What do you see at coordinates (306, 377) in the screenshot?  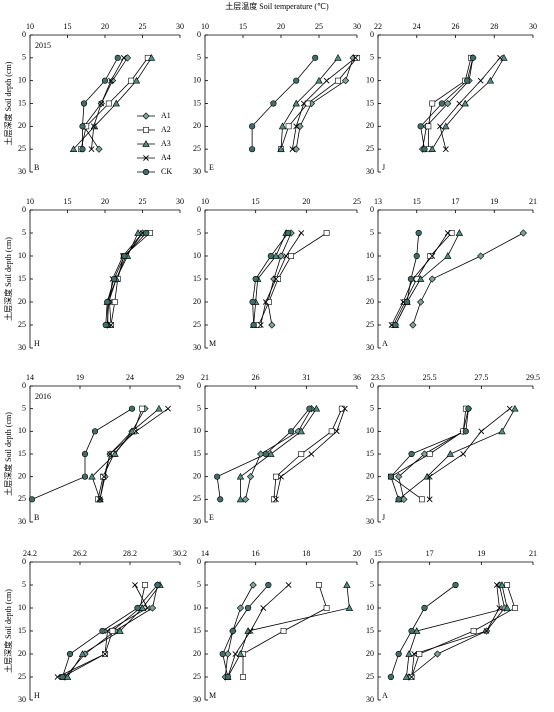 I see `x-tick-label: 31` at bounding box center [306, 377].